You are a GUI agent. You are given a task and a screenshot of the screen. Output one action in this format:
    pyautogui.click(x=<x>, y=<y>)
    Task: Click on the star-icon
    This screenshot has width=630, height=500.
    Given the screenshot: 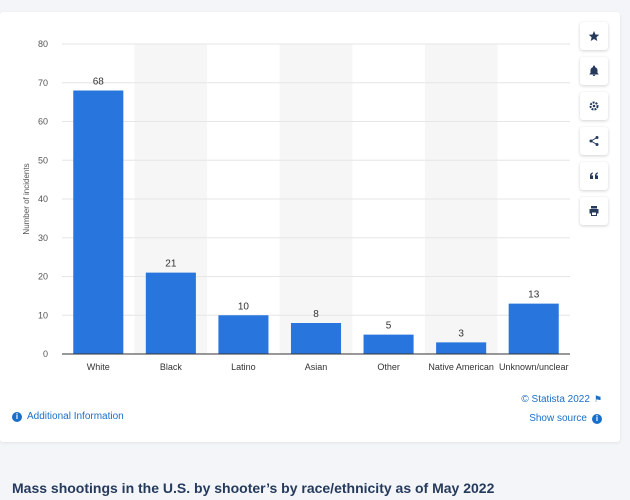 What is the action you would take?
    pyautogui.click(x=594, y=36)
    